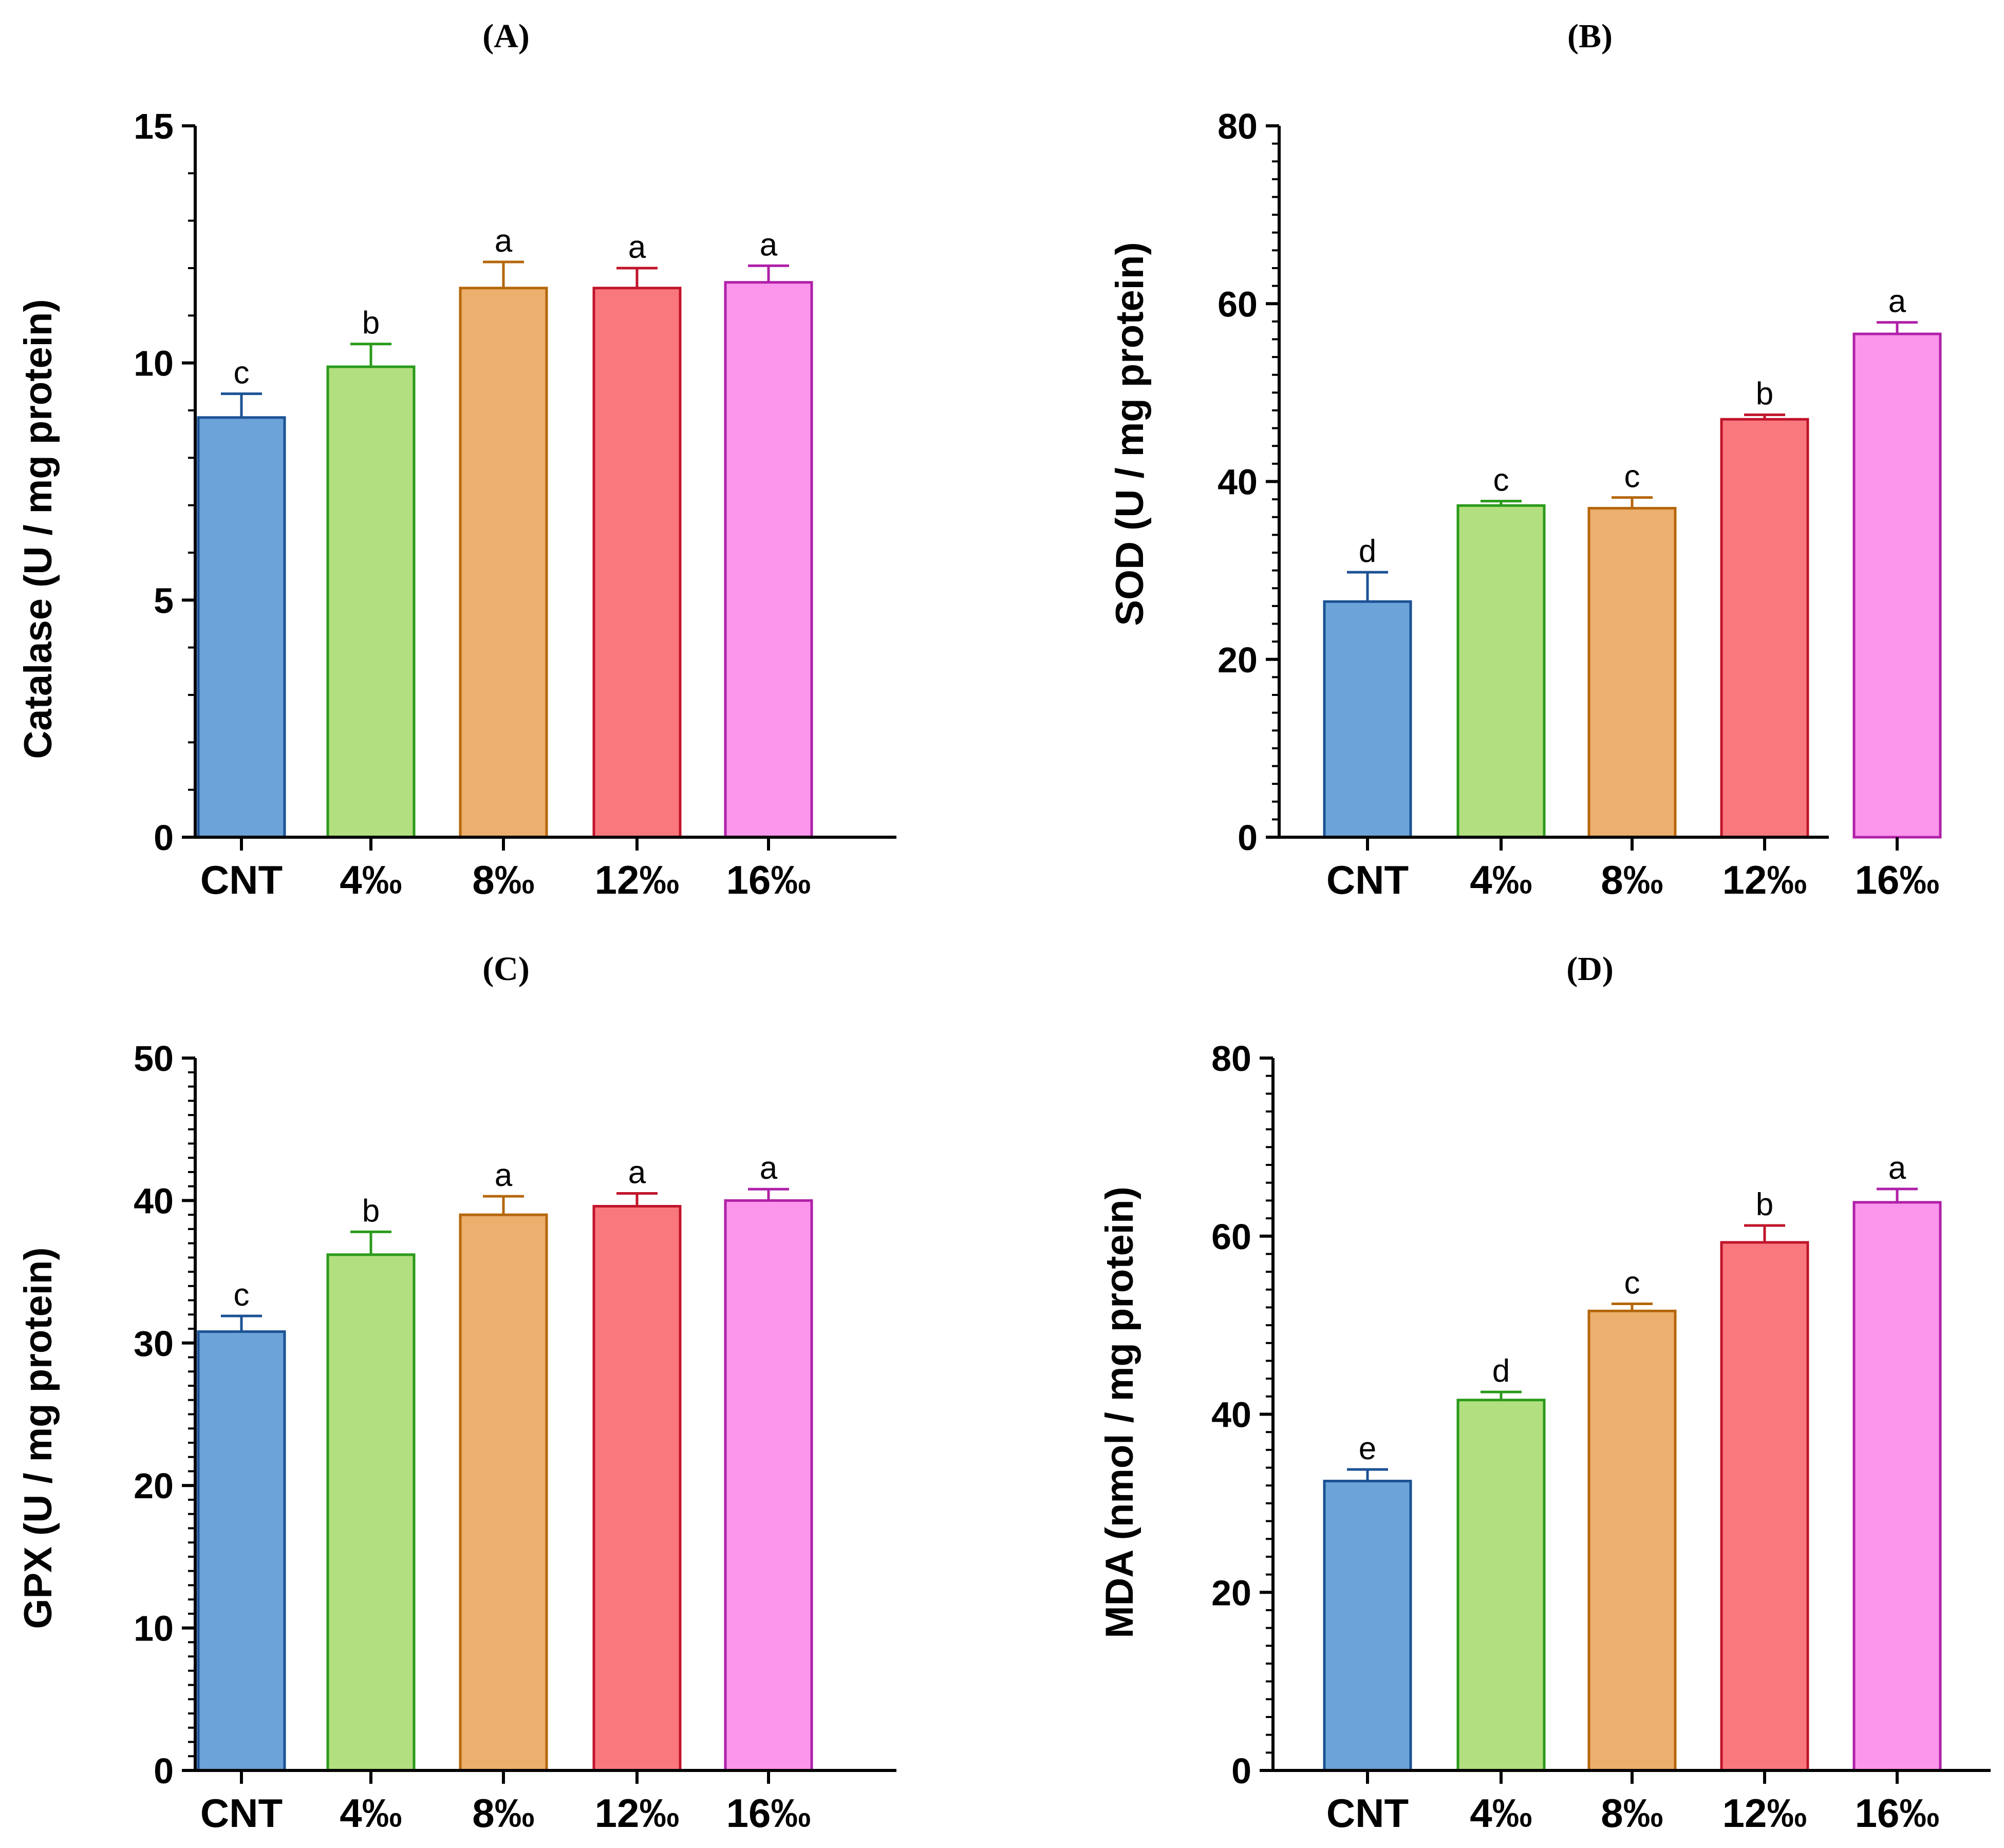 The image size is (2004, 1848). I want to click on y-axis-label: Catalase (U / mg protein), so click(38, 529).